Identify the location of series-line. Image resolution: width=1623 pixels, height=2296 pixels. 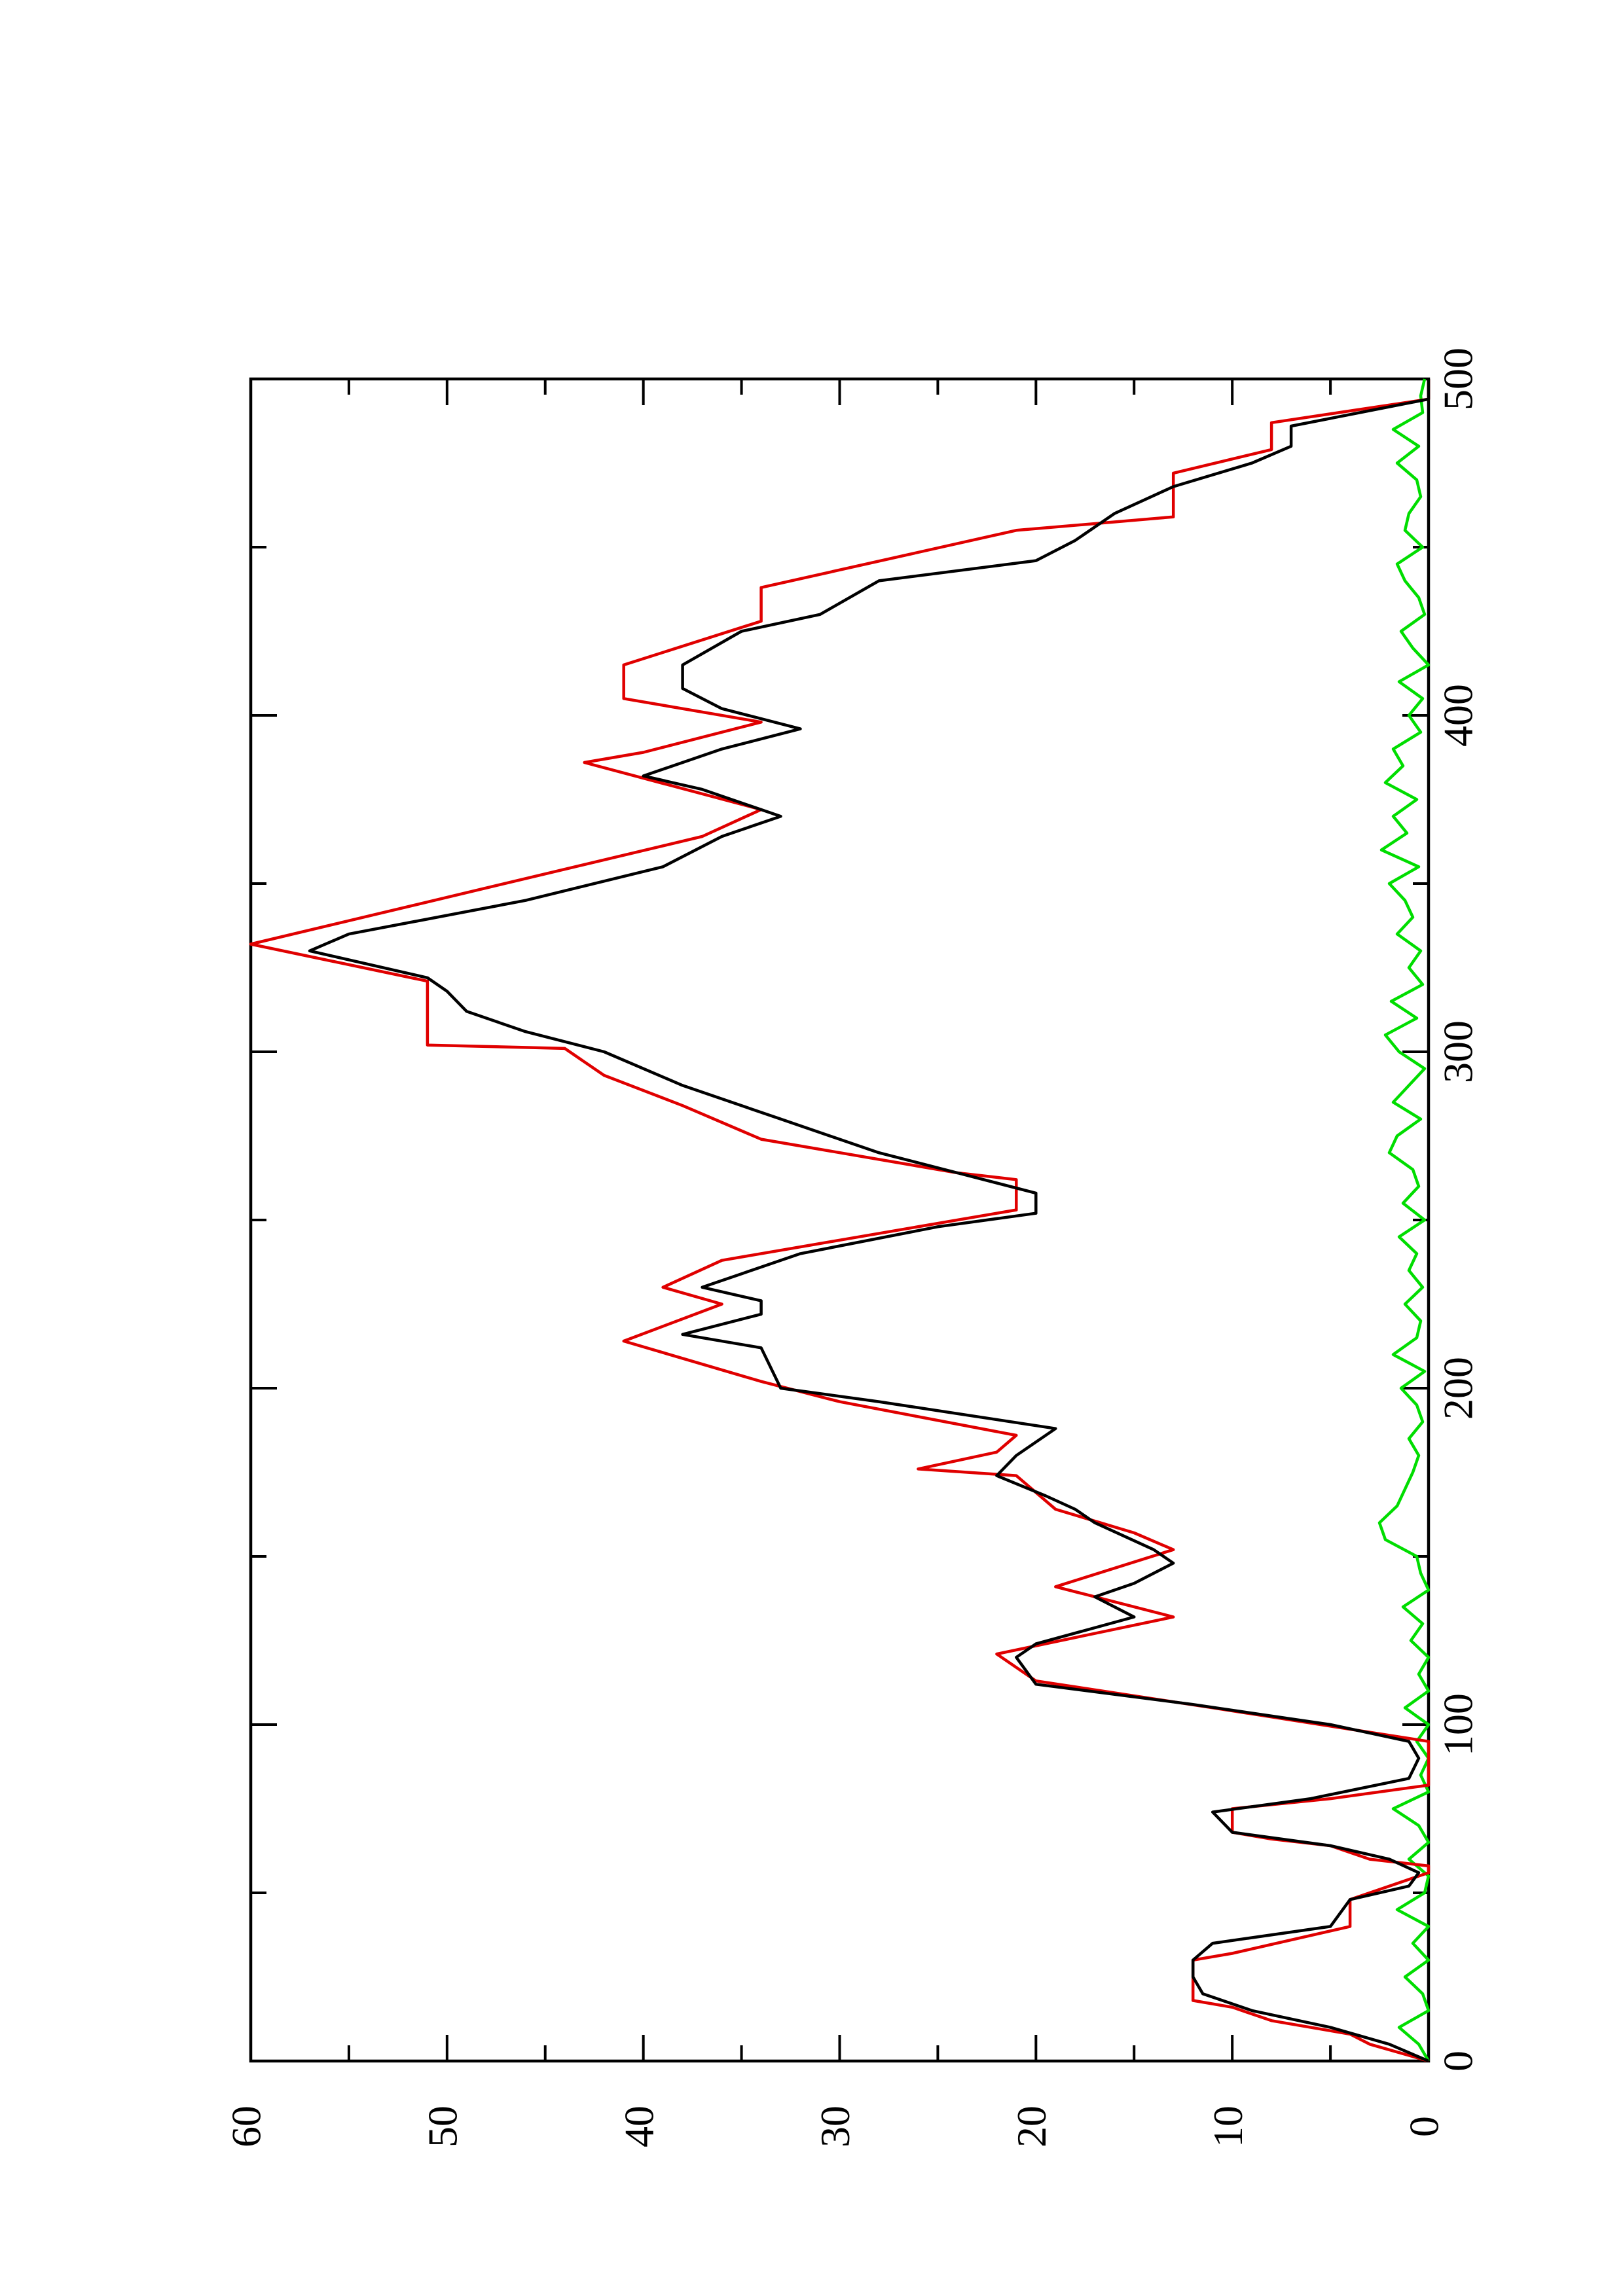
(1404, 1220).